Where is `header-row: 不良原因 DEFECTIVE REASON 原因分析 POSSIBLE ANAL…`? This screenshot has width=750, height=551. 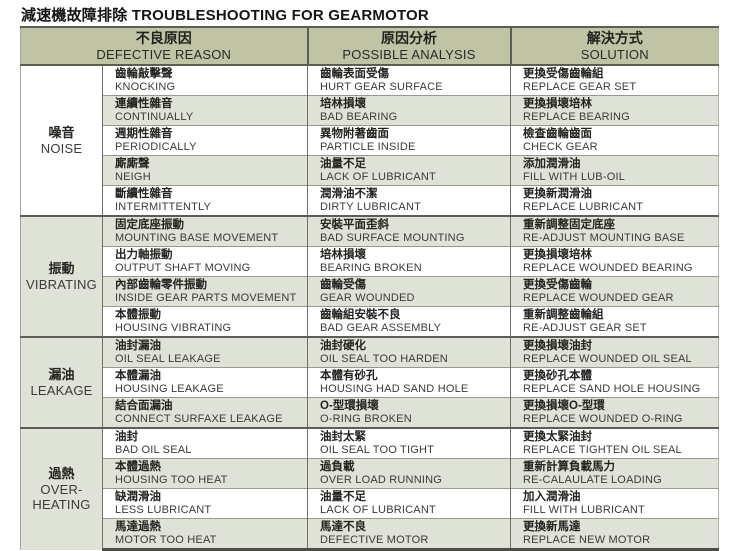 header-row: 不良原因 DEFECTIVE REASON 原因分析 POSSIBLE ANAL… is located at coordinates (369, 46).